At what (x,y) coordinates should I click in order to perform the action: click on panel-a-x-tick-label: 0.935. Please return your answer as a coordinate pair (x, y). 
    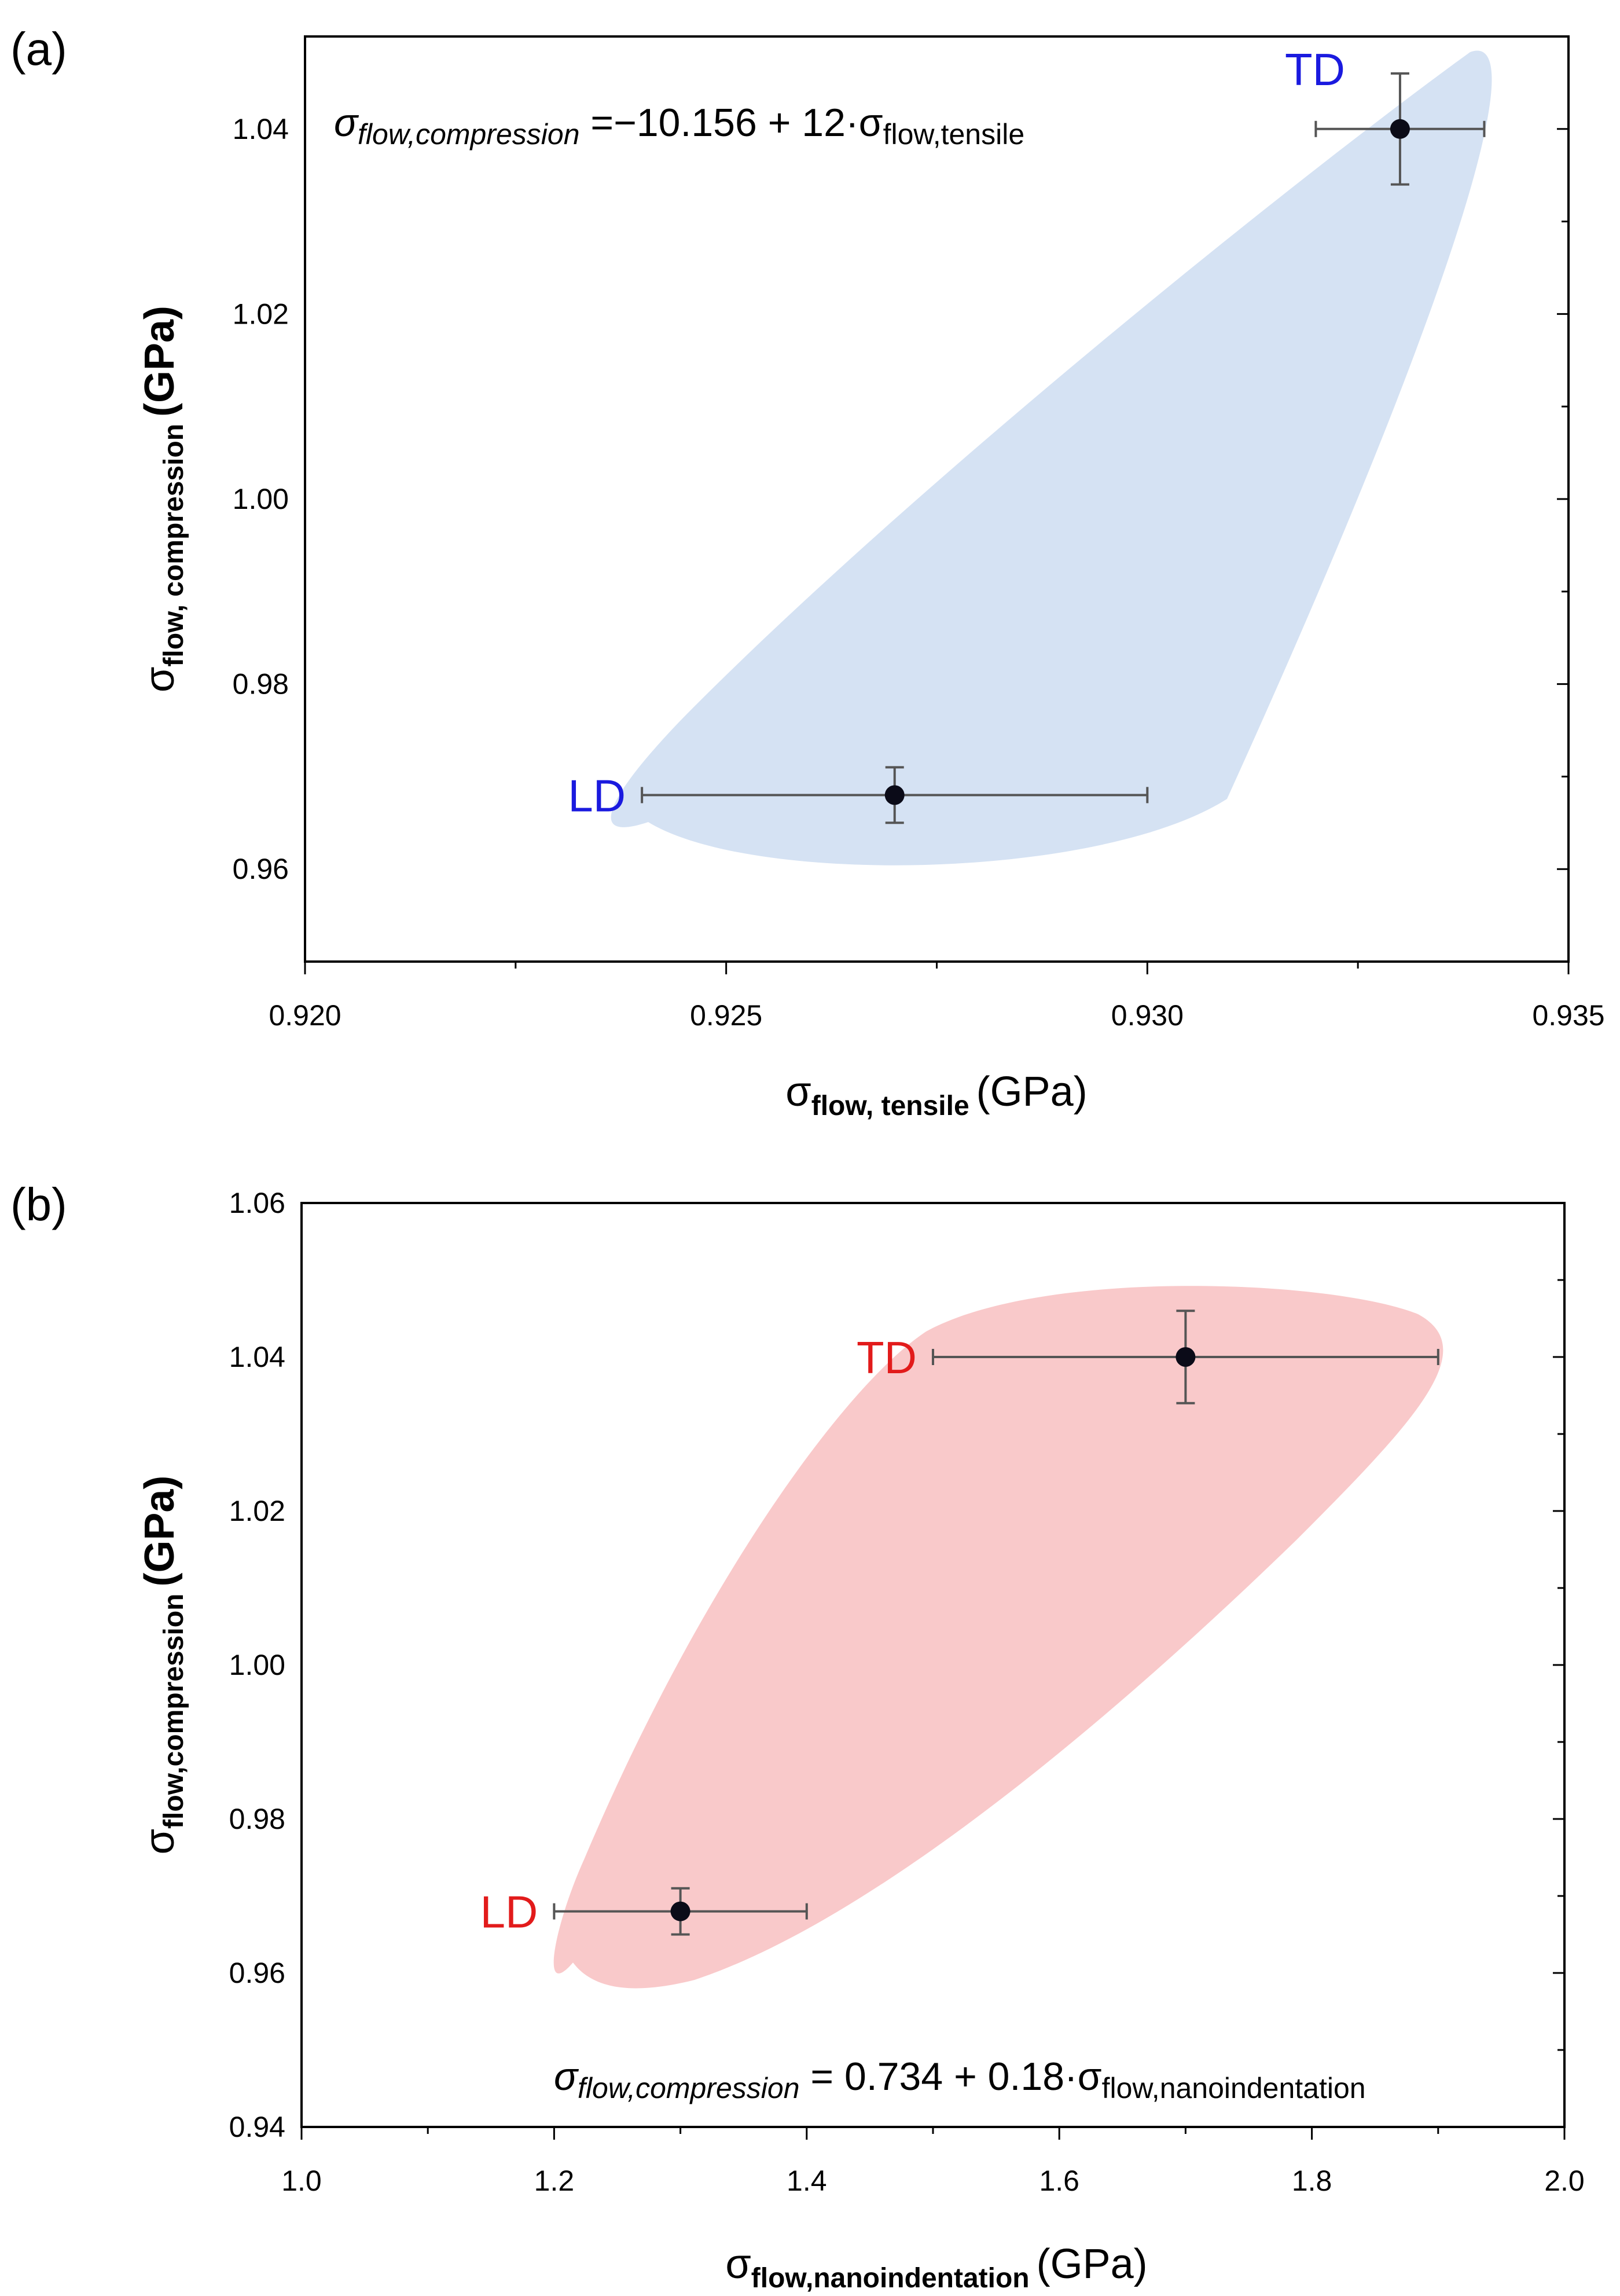
    Looking at the image, I should click on (1568, 1015).